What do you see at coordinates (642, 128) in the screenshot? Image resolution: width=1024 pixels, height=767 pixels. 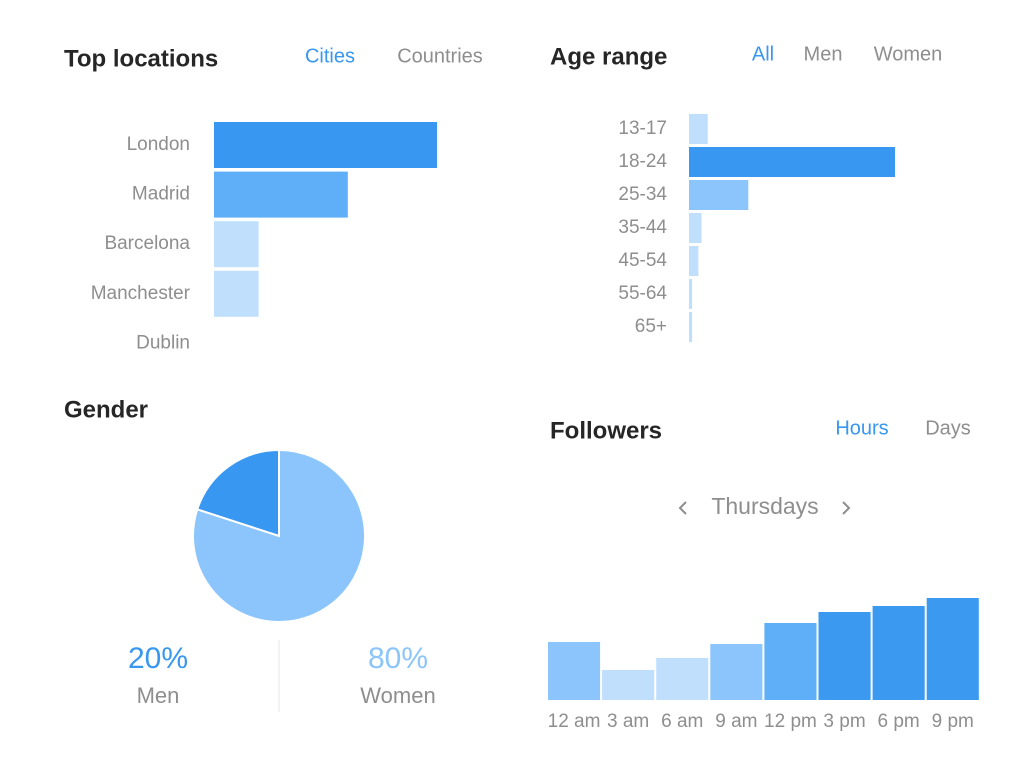 I see `category-label: 13-17` at bounding box center [642, 128].